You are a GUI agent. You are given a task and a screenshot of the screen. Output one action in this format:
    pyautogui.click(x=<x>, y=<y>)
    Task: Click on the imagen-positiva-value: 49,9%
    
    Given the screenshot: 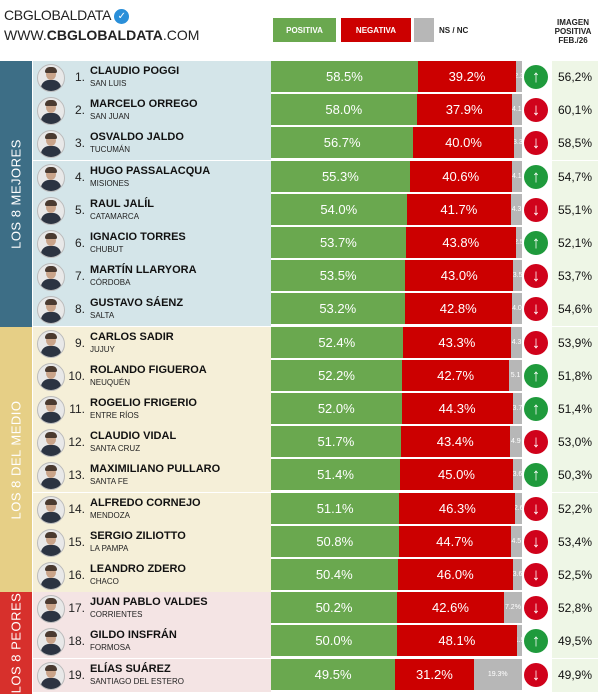 What is the action you would take?
    pyautogui.click(x=575, y=675)
    